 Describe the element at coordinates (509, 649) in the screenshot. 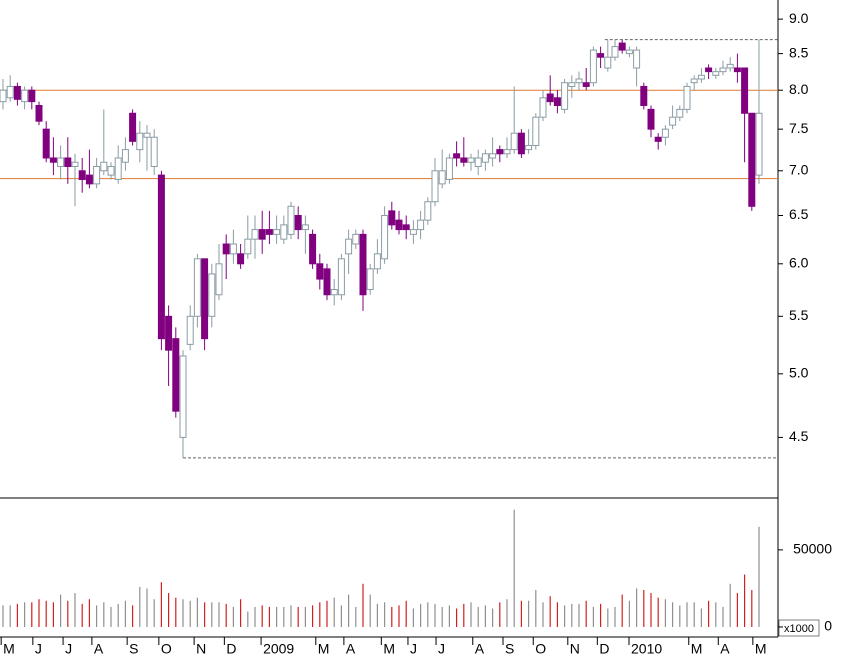

I see `x-tick-label: S` at that location.